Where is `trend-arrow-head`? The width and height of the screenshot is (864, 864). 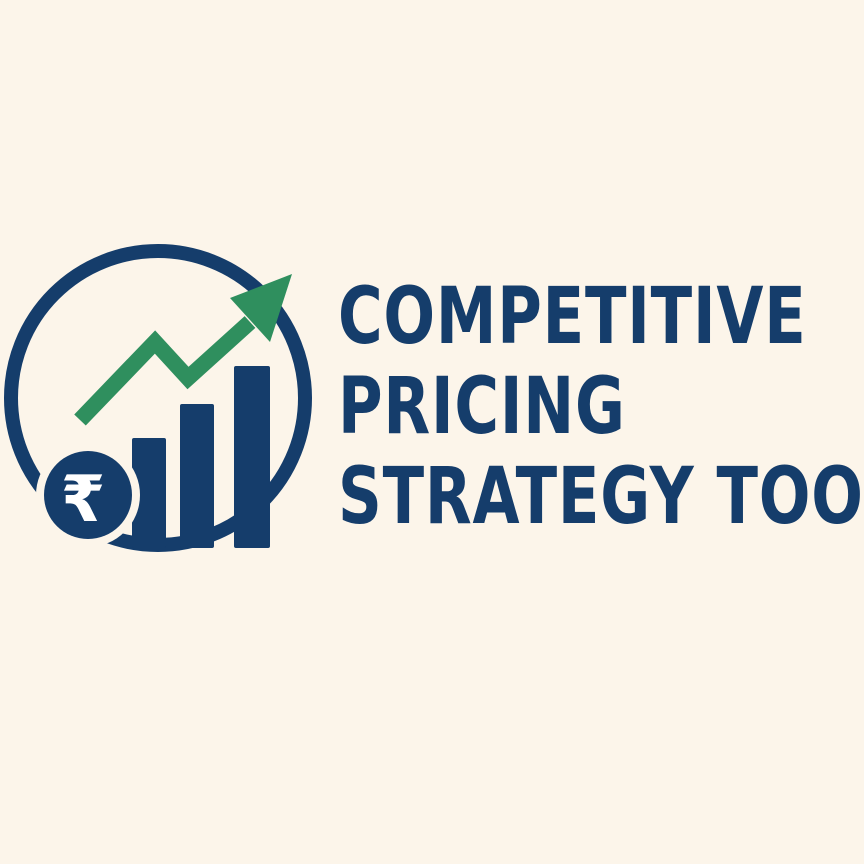 trend-arrow-head is located at coordinates (261, 308).